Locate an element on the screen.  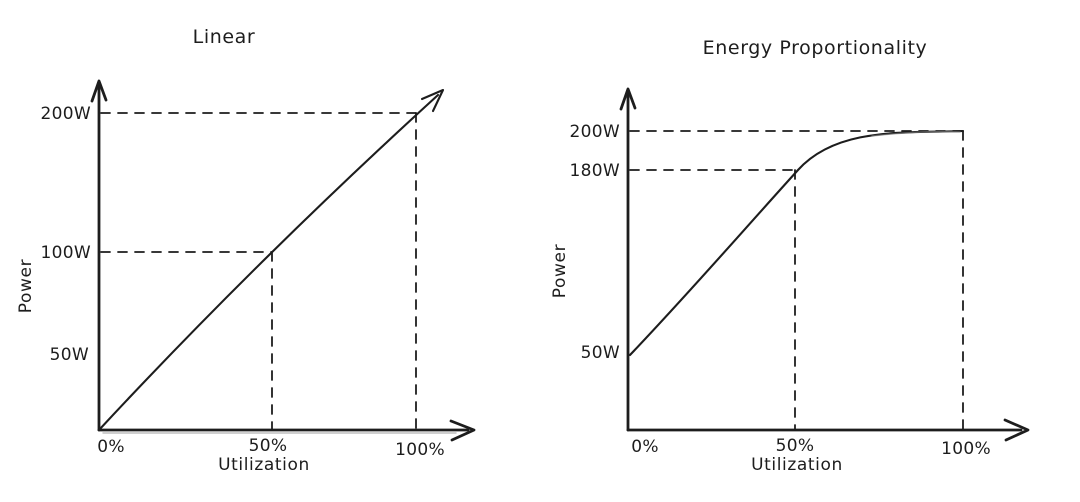
y-tick-100w: 100W is located at coordinates (66, 253).